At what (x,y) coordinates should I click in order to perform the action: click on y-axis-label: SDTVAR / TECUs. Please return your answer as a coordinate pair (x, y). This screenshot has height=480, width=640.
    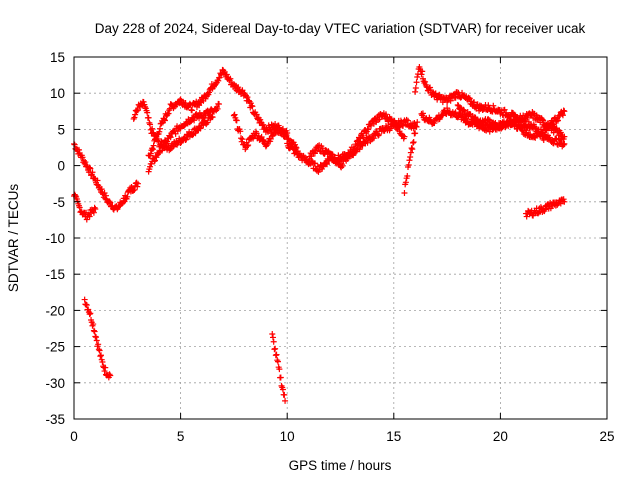
    Looking at the image, I should click on (13, 238).